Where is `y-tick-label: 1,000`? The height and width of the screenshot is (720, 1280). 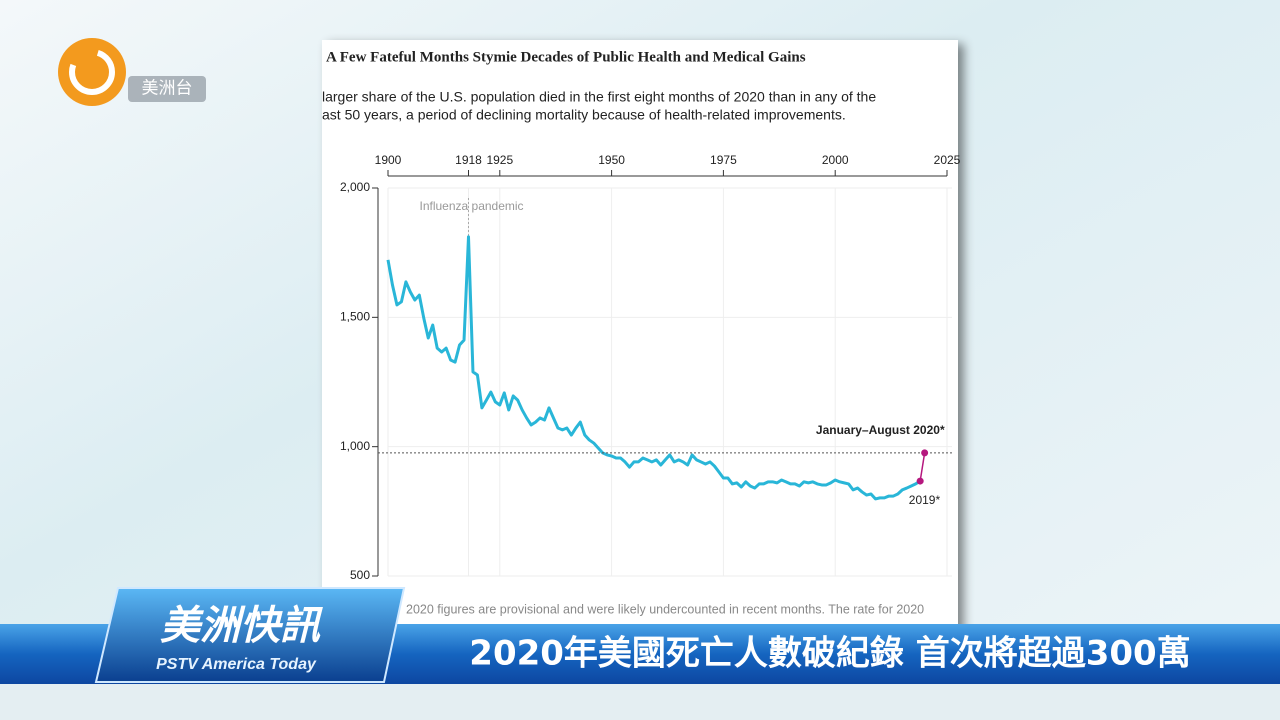 y-tick-label: 1,000 is located at coordinates (355, 446).